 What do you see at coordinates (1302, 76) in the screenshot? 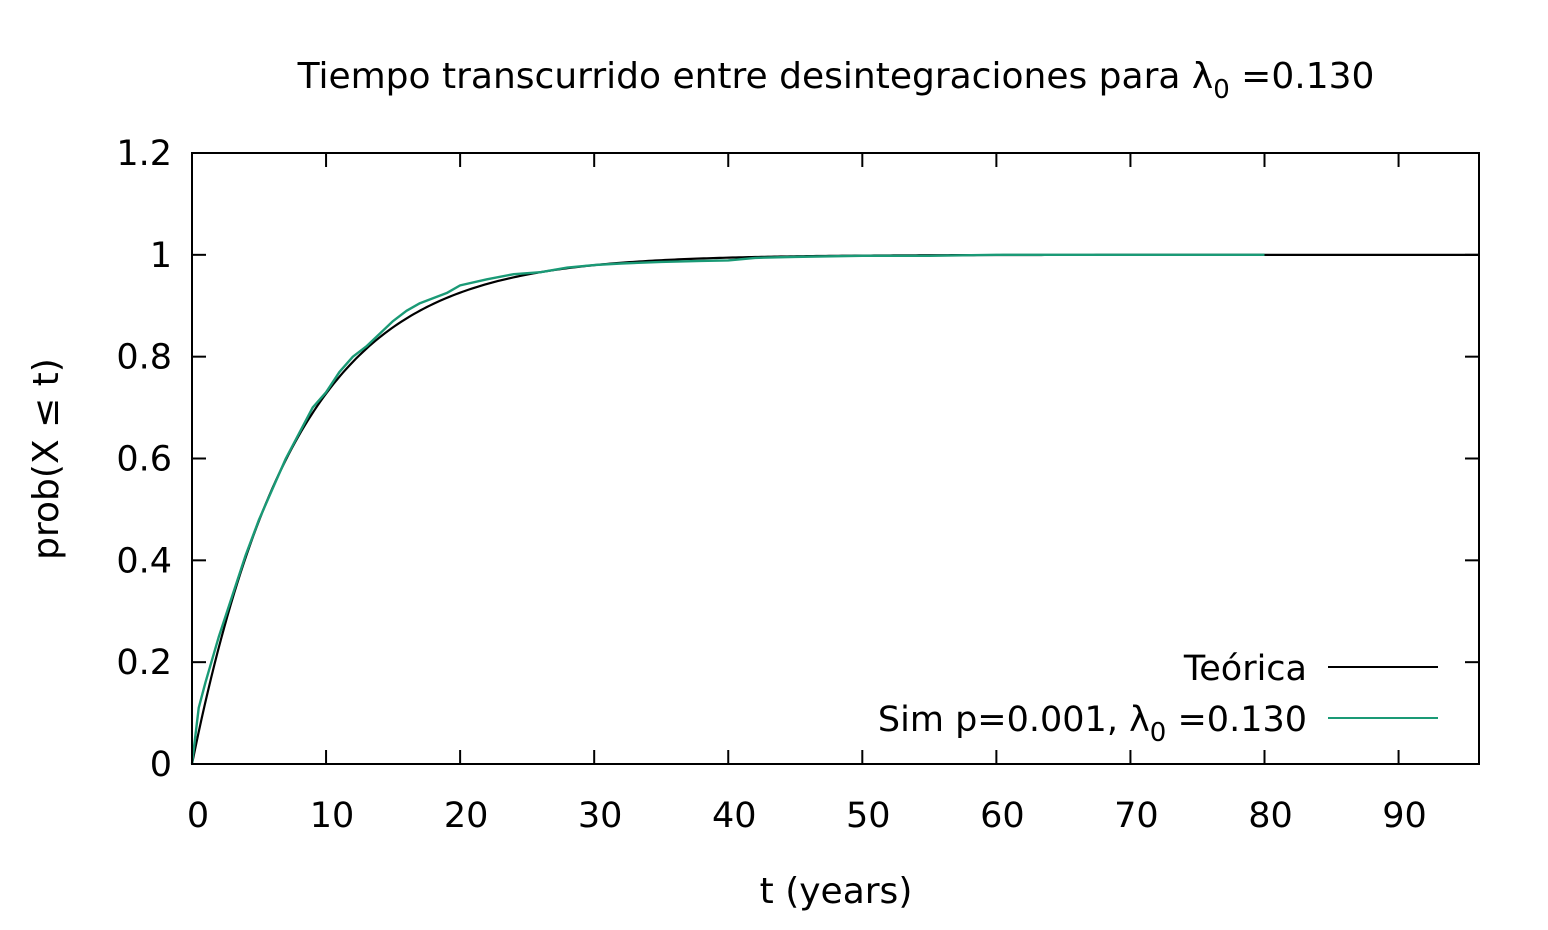
I see `chart-title-suffix: =0.130` at bounding box center [1302, 76].